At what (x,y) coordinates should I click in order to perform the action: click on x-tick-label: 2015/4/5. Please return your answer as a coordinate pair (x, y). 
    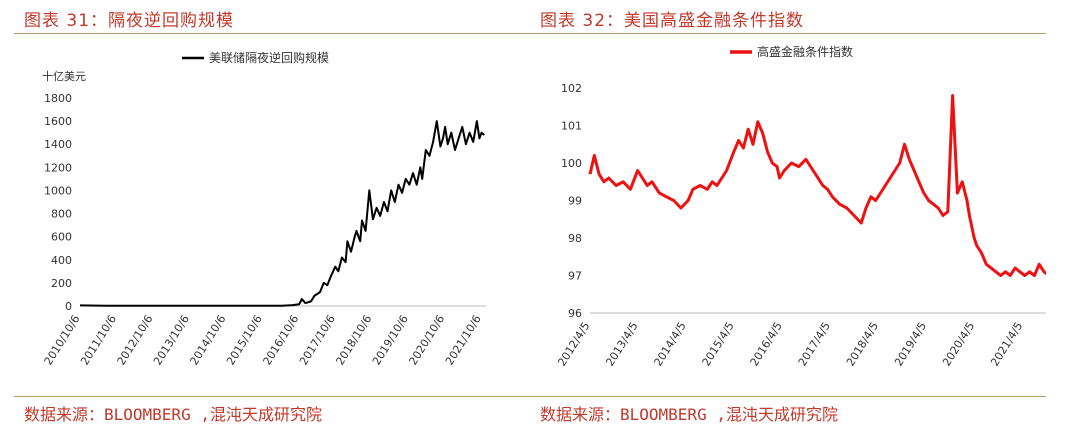
    Looking at the image, I should click on (718, 344).